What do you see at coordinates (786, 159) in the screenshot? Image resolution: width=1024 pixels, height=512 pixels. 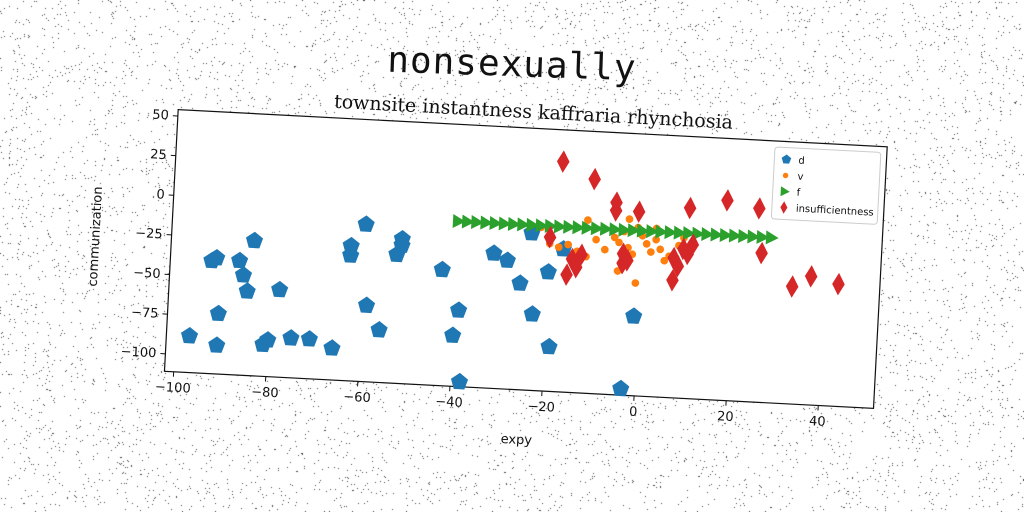 I see `legend-marker-d` at bounding box center [786, 159].